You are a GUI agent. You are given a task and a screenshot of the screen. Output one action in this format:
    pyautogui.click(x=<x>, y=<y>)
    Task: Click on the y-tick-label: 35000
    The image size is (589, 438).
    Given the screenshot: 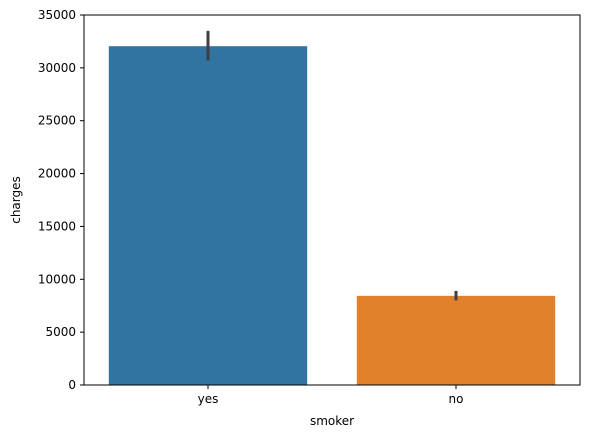 What is the action you would take?
    pyautogui.click(x=57, y=15)
    